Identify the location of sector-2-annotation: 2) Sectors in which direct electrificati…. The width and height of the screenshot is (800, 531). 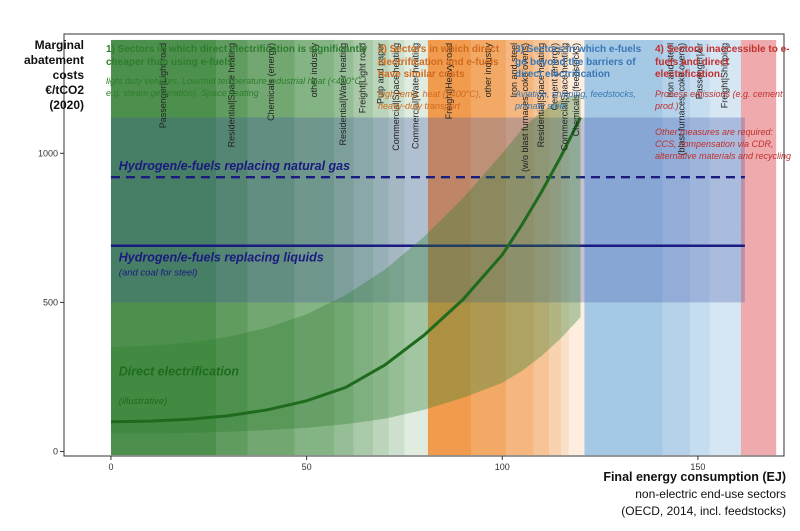
(443, 78).